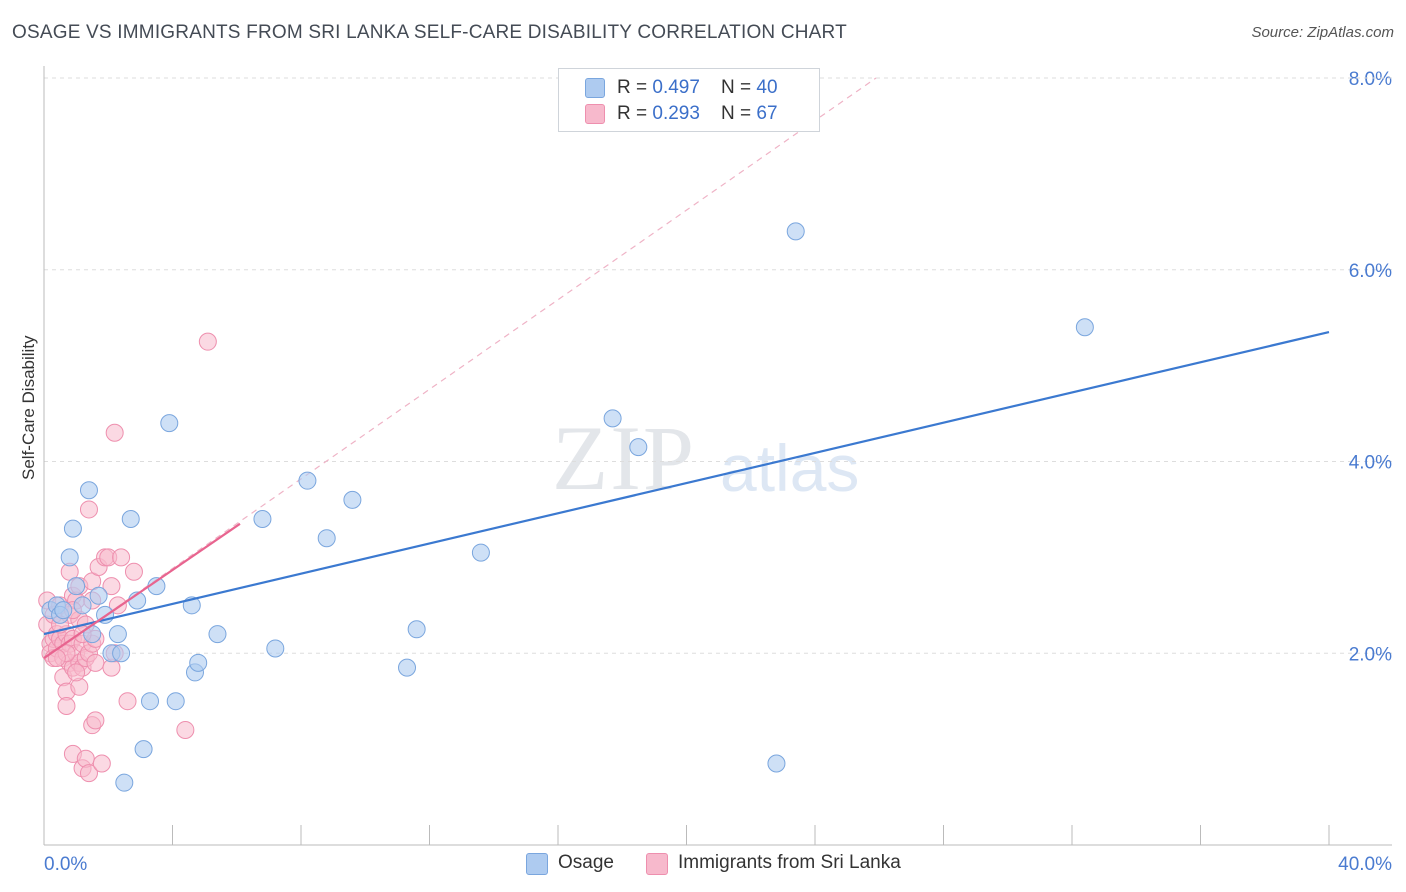  What do you see at coordinates (1322, 32) in the screenshot?
I see `chart-source: Source: ZipAtlas.com` at bounding box center [1322, 32].